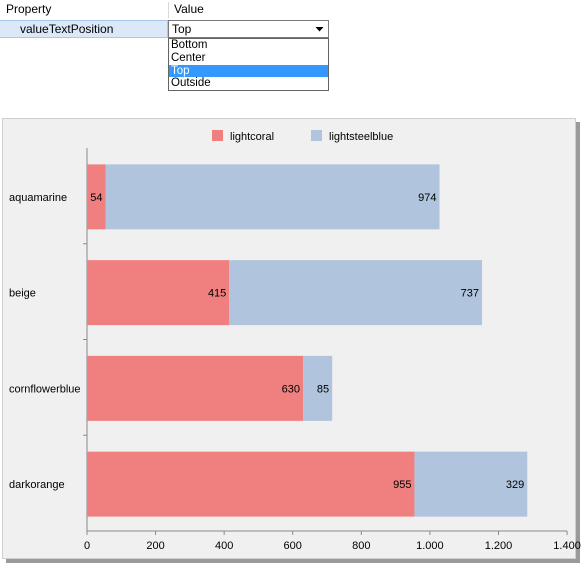 This screenshot has height=564, width=586. I want to click on data-label: 329, so click(515, 485).